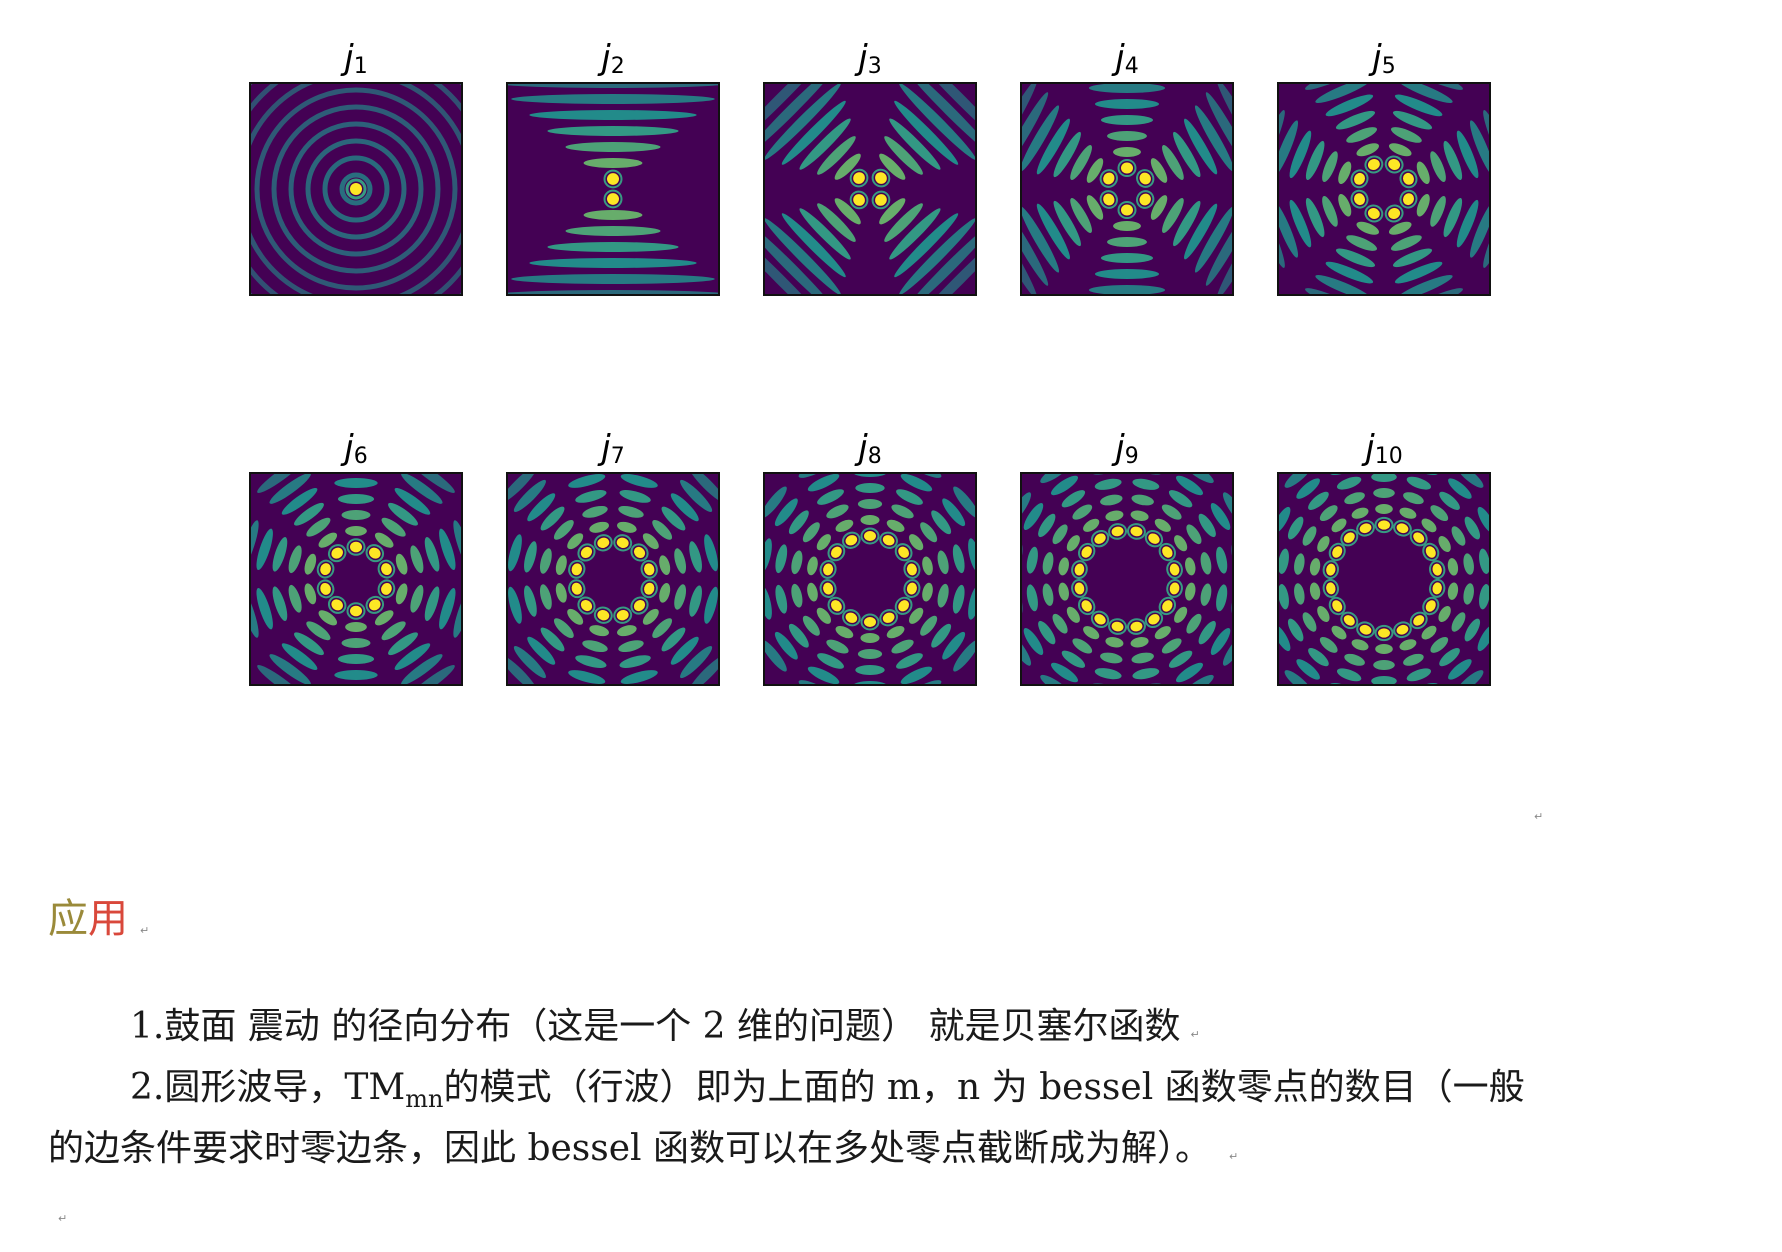  I want to click on panel-title-index: 10, so click(1388, 456).